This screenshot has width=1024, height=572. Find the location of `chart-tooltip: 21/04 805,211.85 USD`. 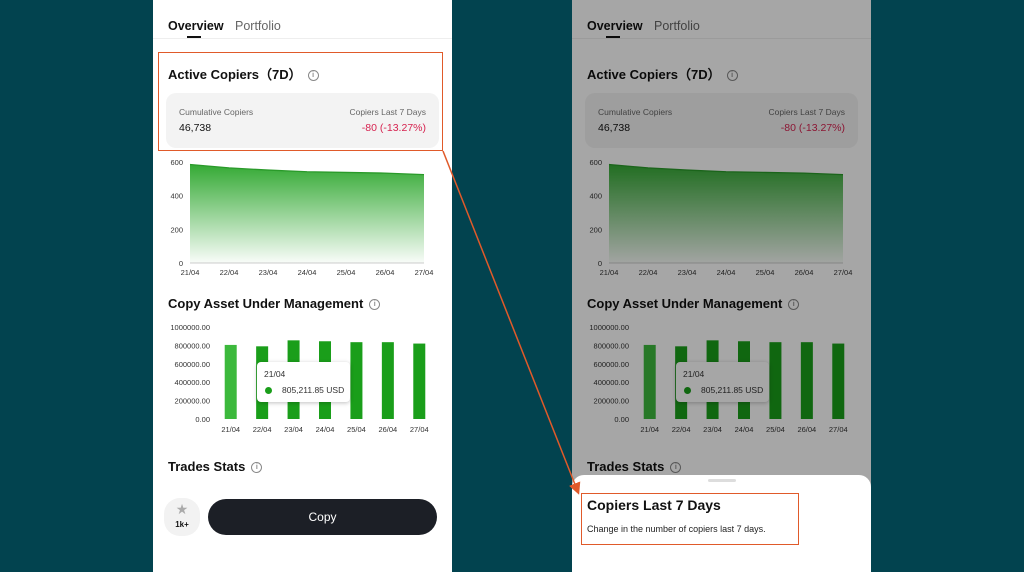

chart-tooltip: 21/04 805,211.85 USD is located at coordinates (722, 382).